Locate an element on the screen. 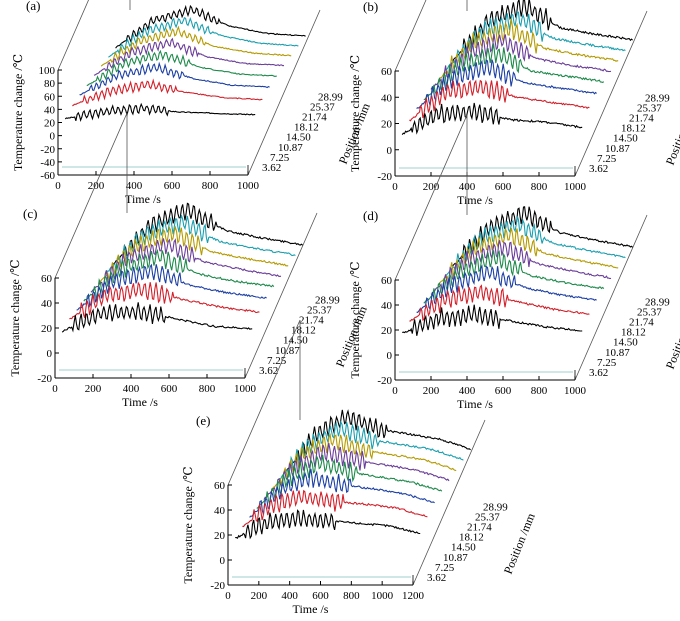  series-line-28.99 is located at coordinates (542, 236).